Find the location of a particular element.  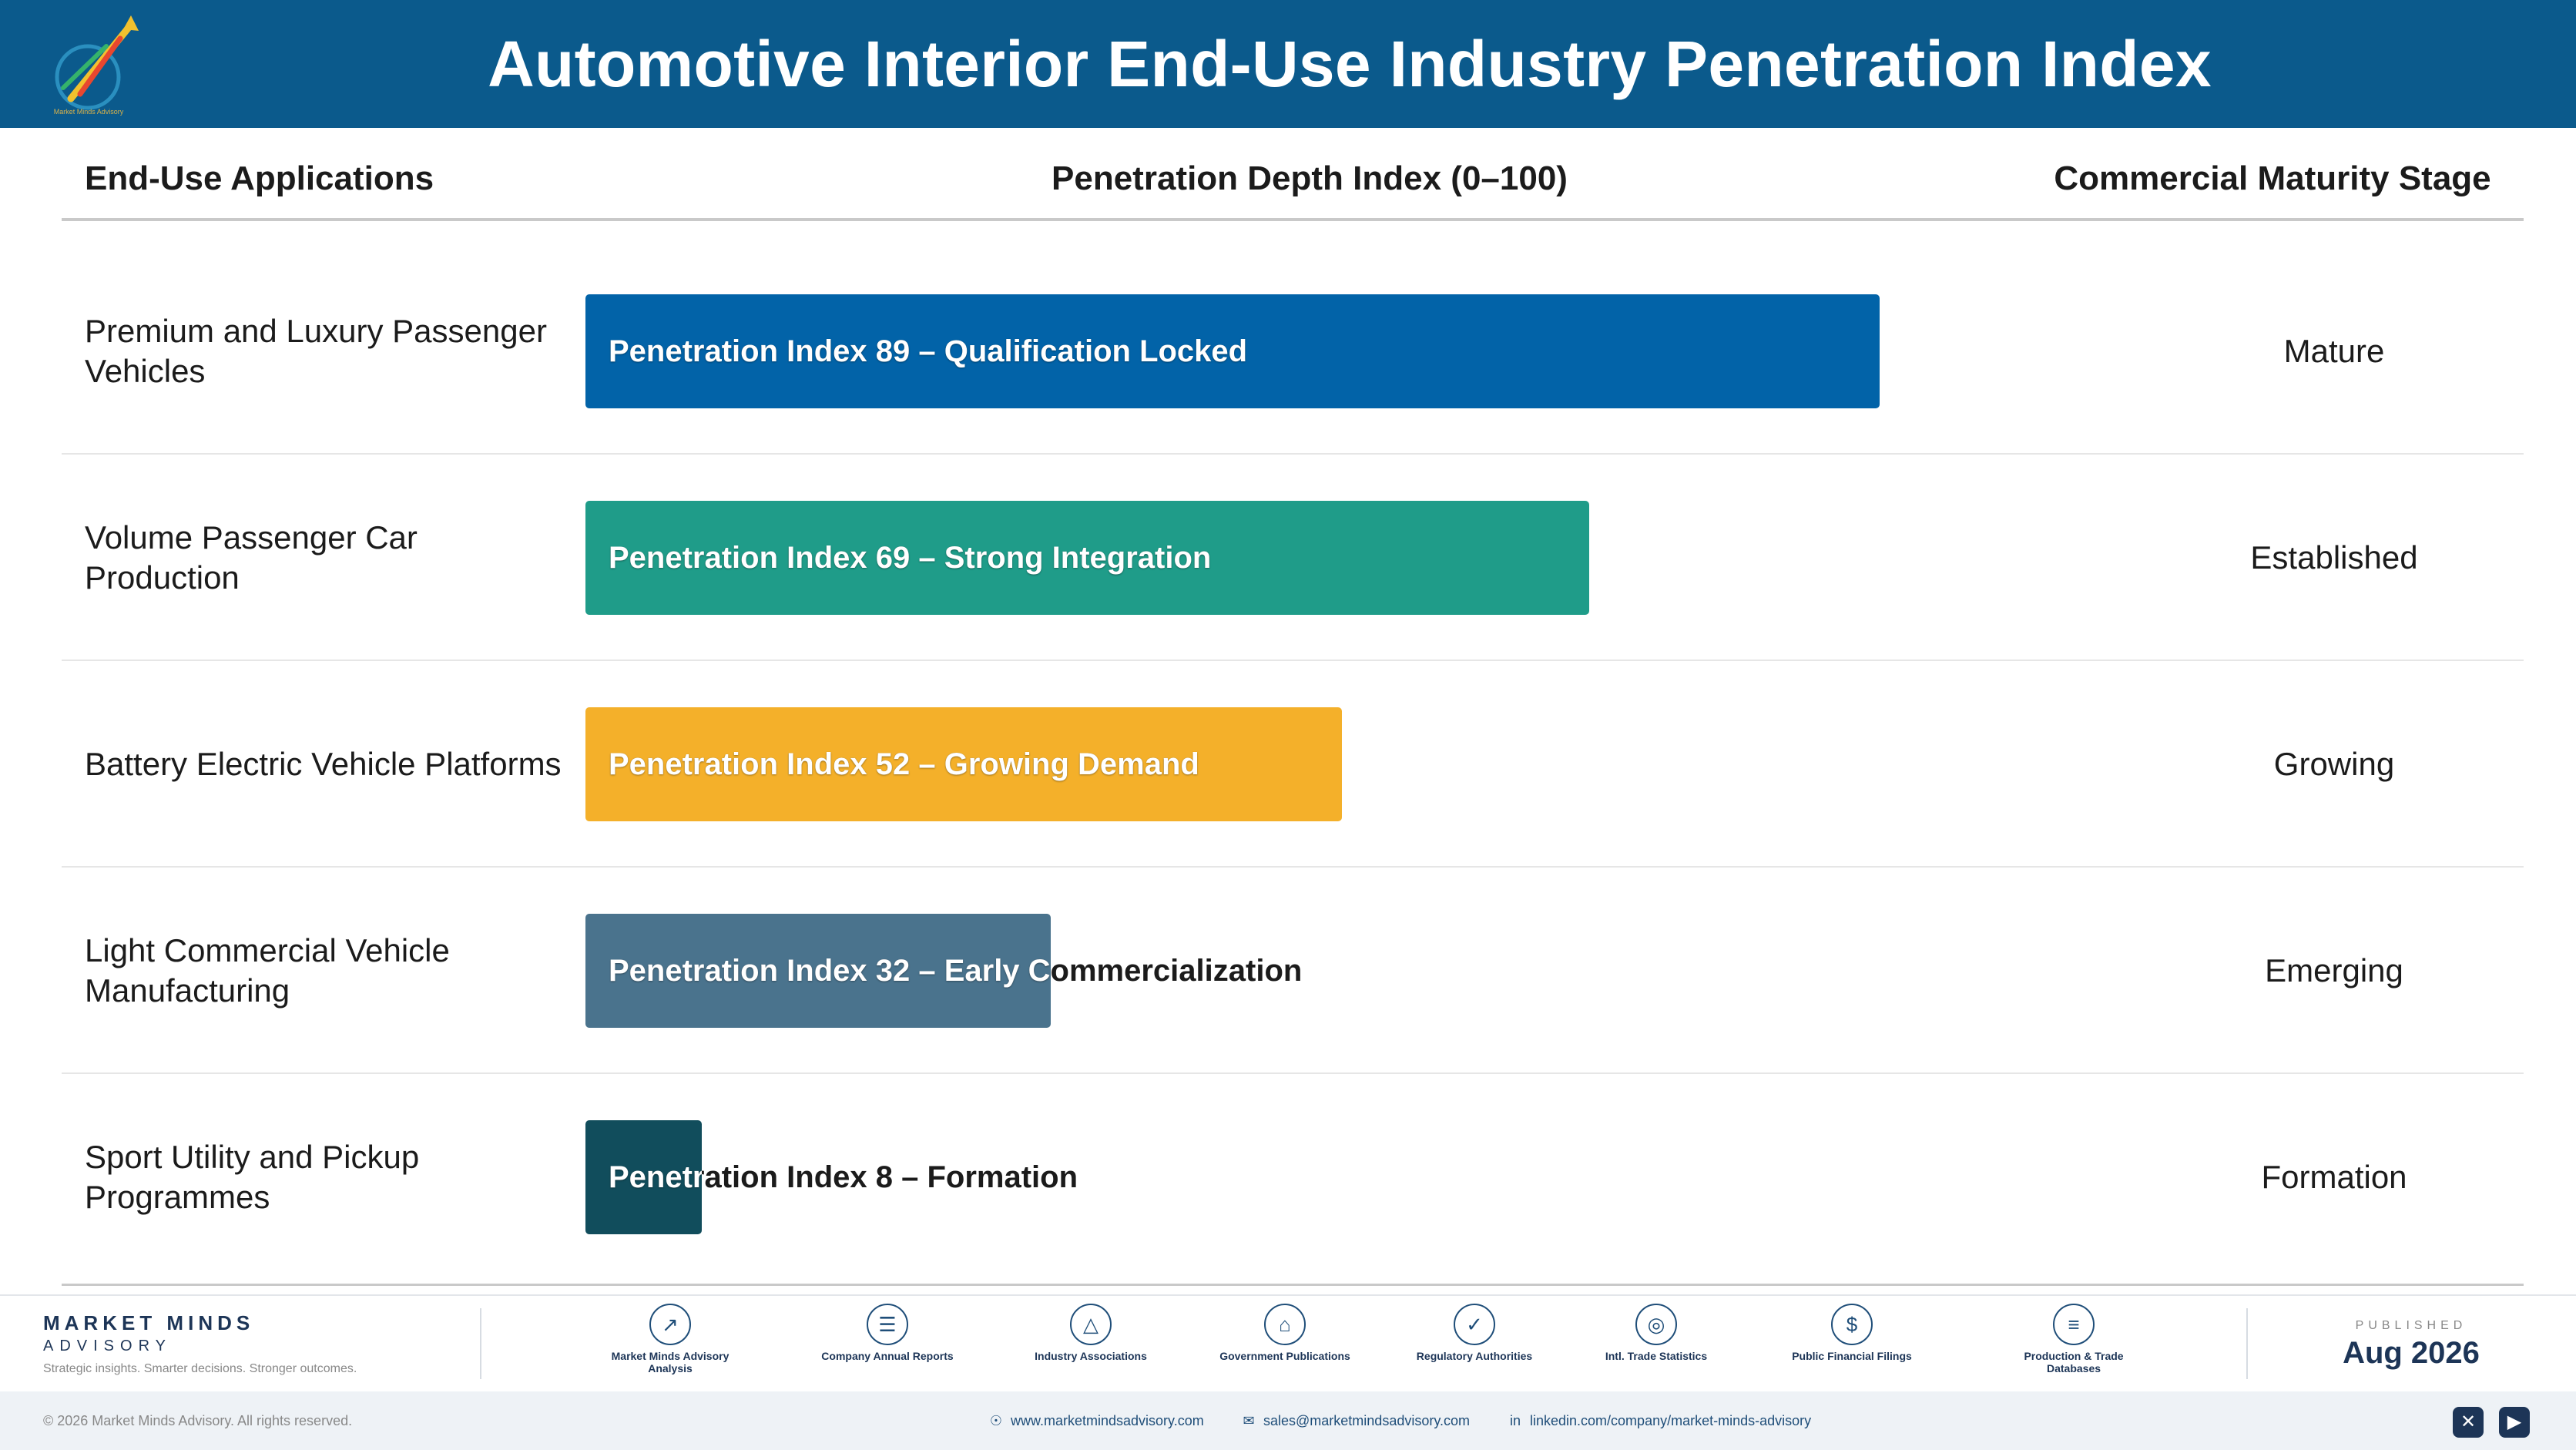

source-item: ◎ Intl. Trade Statistics is located at coordinates (1656, 1333).